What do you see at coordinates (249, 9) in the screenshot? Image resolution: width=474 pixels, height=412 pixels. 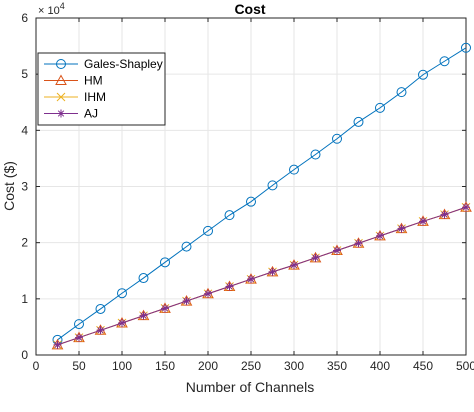 I see `chart-title: Cost` at bounding box center [249, 9].